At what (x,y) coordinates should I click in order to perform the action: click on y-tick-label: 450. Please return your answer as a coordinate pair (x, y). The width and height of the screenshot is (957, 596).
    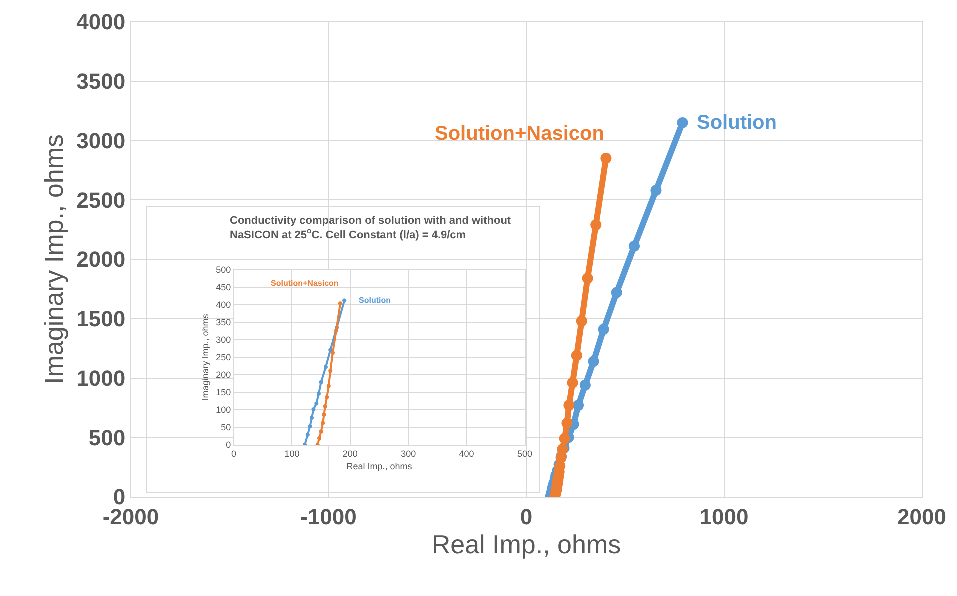
    Looking at the image, I should click on (224, 287).